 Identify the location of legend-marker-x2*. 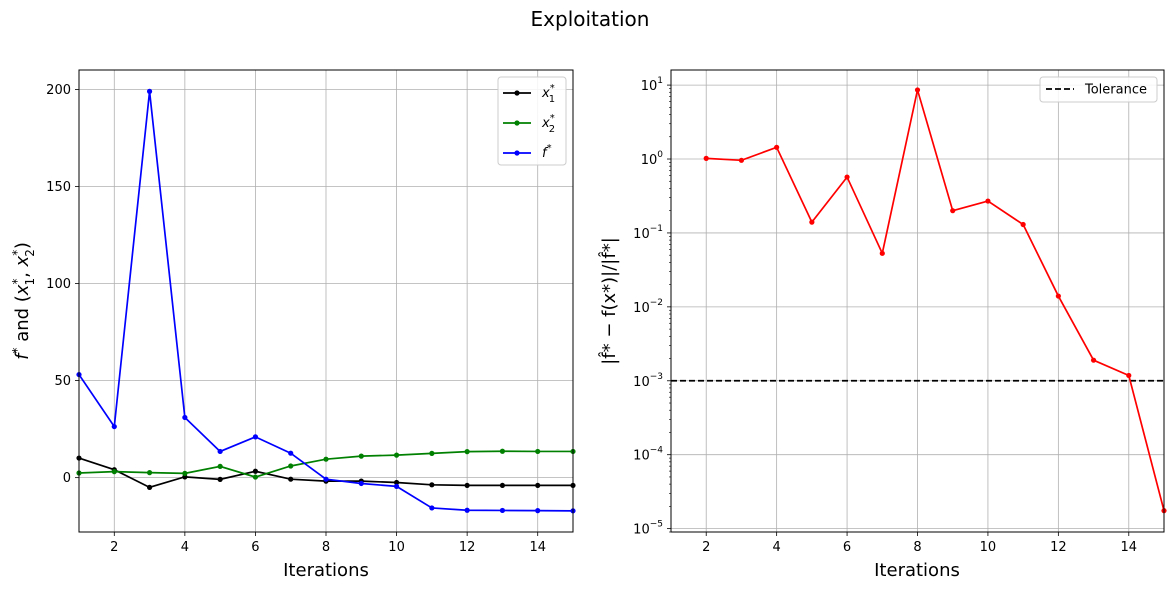
(517, 123).